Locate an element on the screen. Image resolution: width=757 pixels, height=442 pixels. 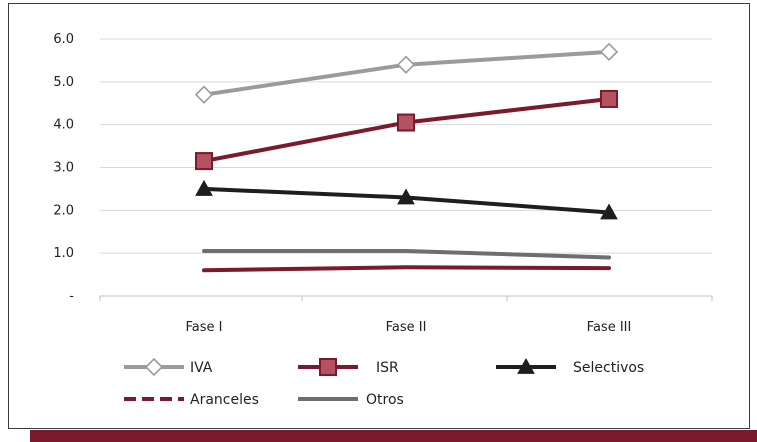
y-tick-label: 5.0 is located at coordinates (63, 82).